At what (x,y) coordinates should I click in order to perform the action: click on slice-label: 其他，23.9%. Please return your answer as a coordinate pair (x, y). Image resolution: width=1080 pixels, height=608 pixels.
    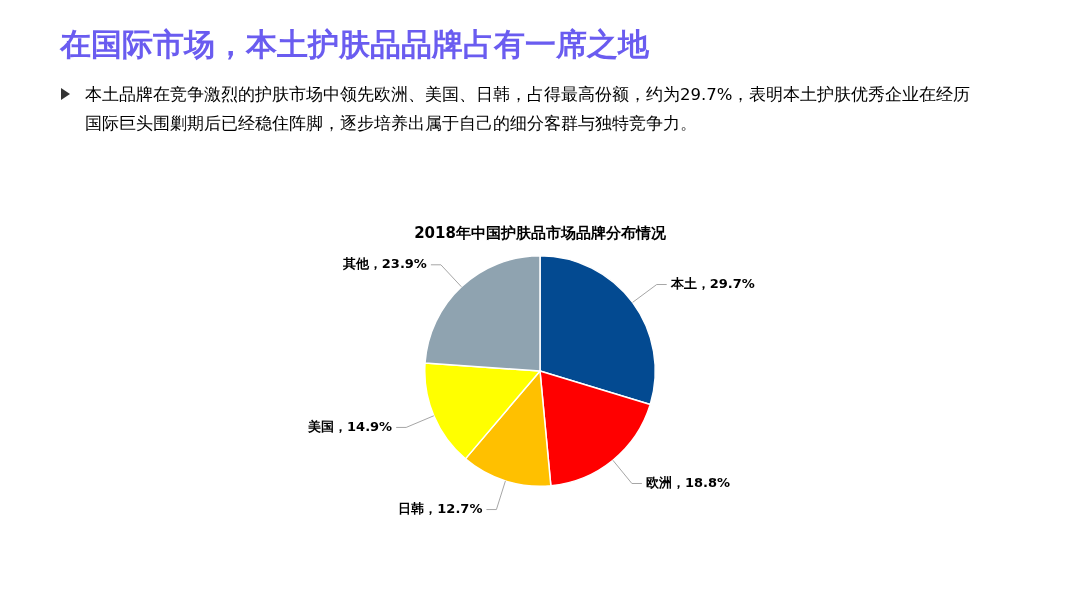
    Looking at the image, I should click on (384, 264).